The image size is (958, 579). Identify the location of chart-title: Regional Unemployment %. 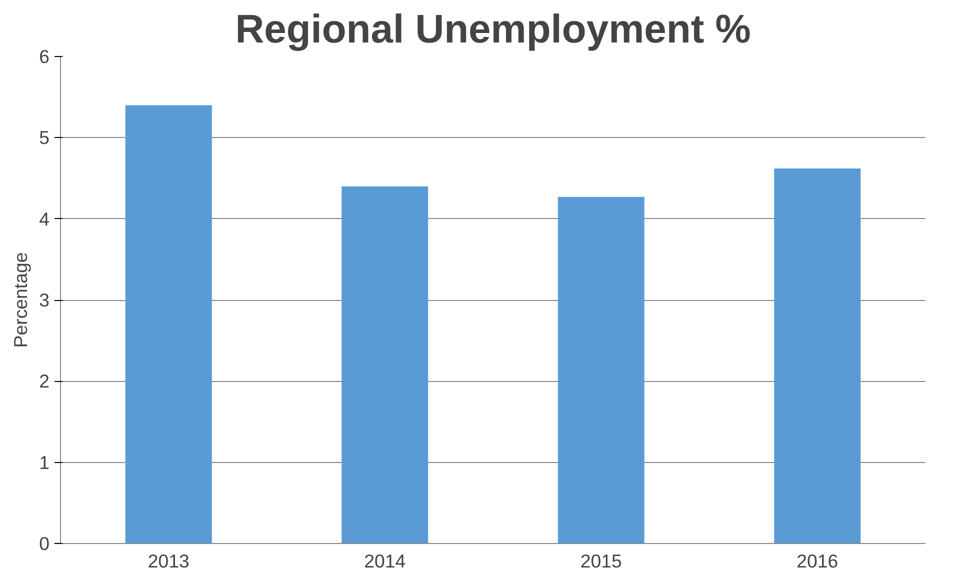
(493, 30).